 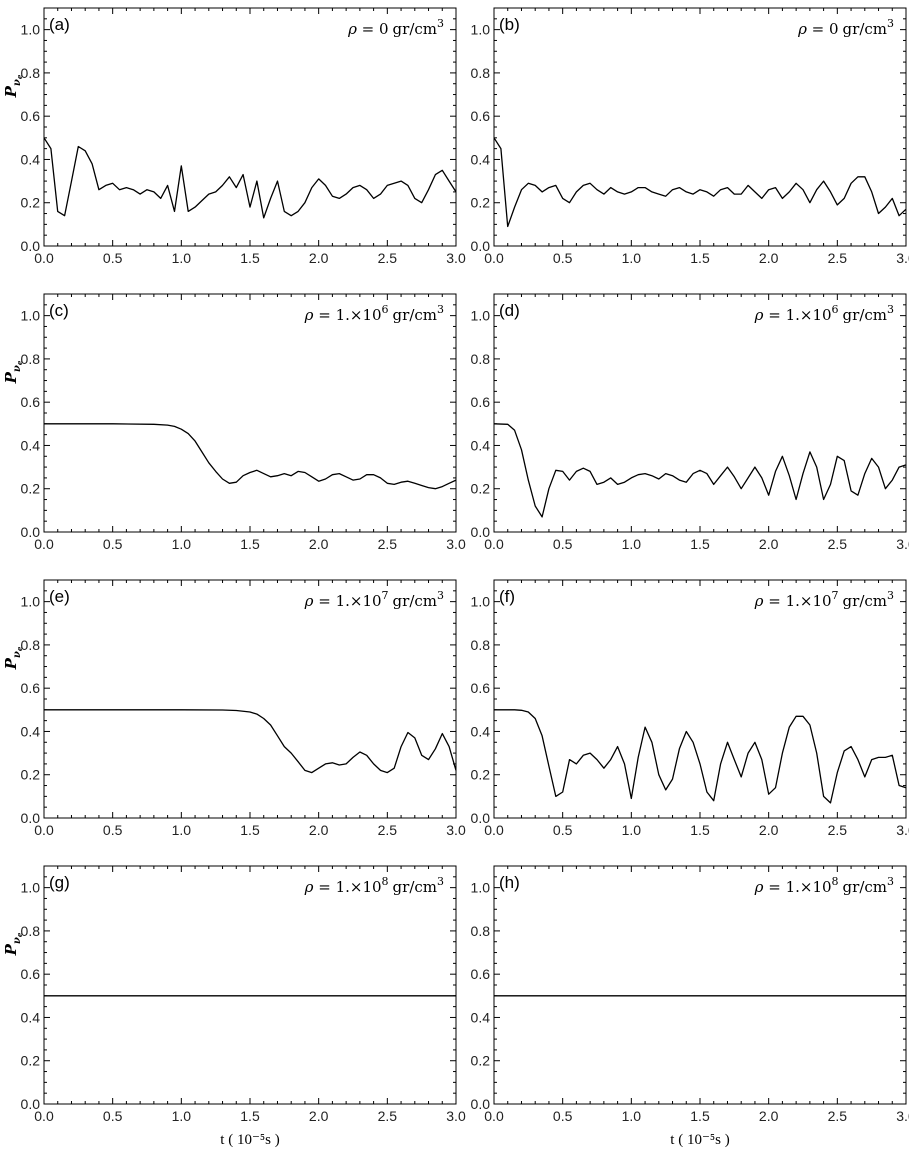 I want to click on density-exponent: 8, so click(x=835, y=881).